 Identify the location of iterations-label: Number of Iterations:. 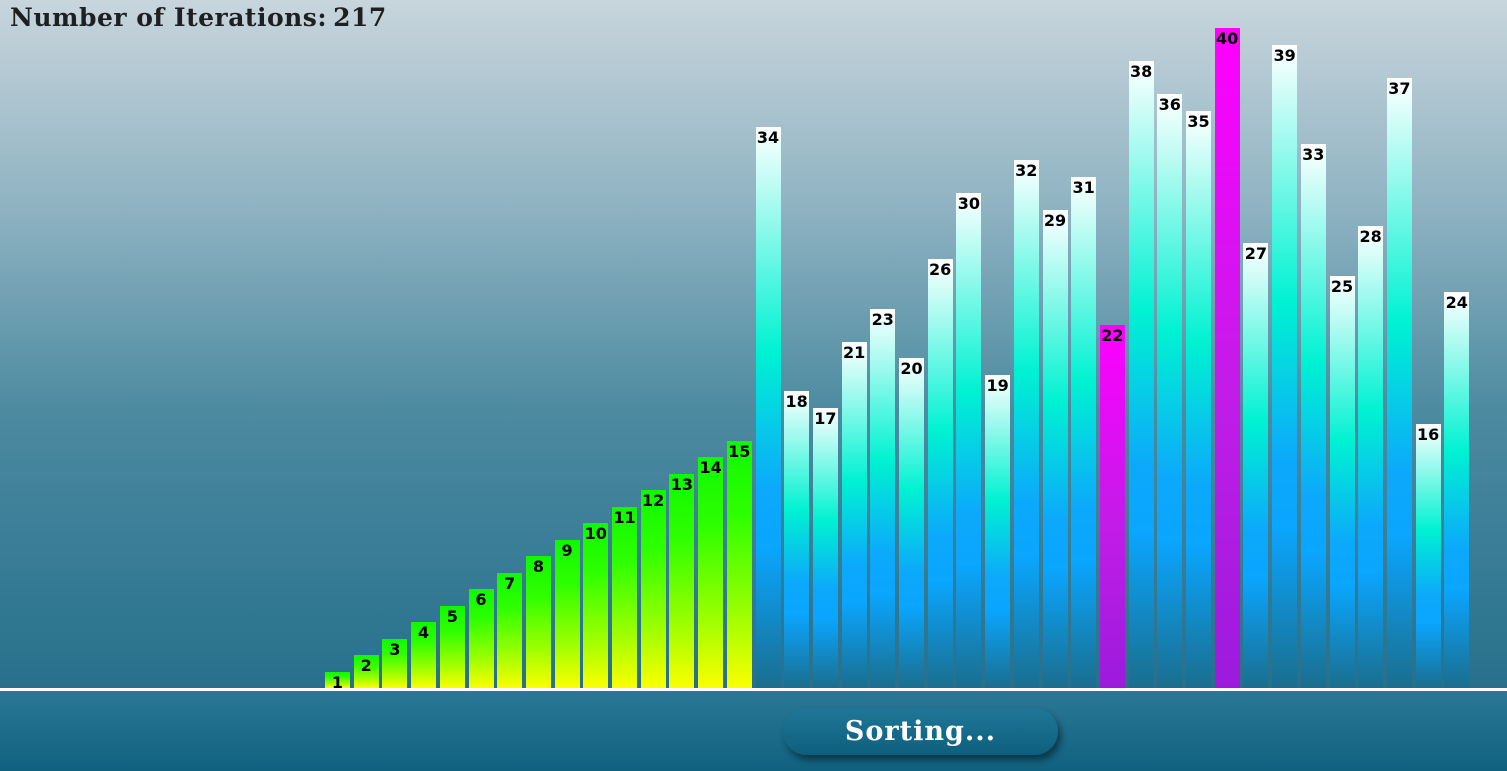
(169, 17).